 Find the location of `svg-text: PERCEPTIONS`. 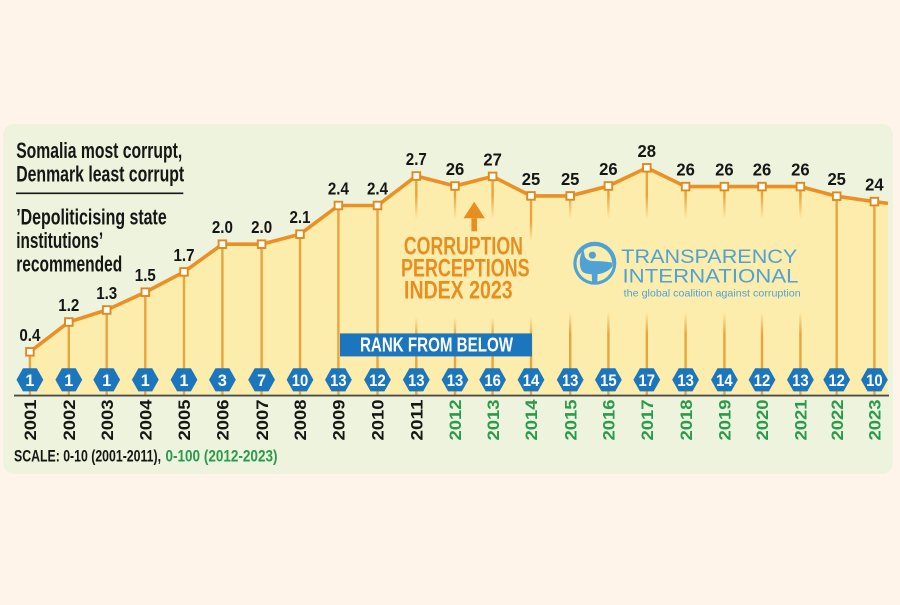

svg-text: PERCEPTIONS is located at coordinates (465, 269).